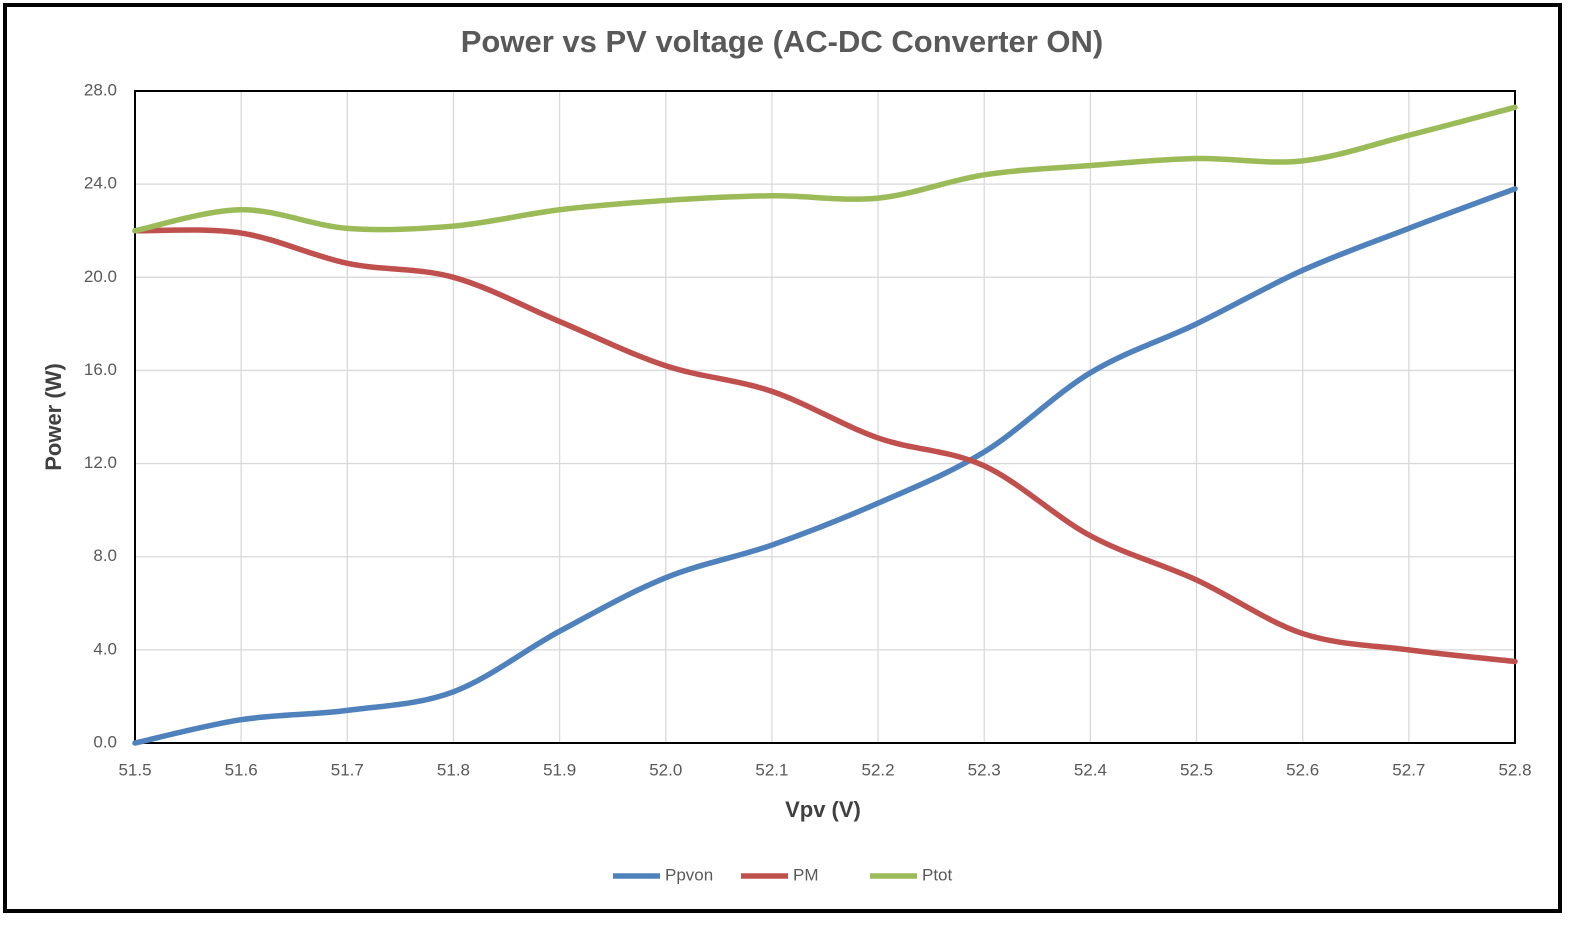  Describe the element at coordinates (1196, 769) in the screenshot. I see `x-tick-label: 52.5` at that location.